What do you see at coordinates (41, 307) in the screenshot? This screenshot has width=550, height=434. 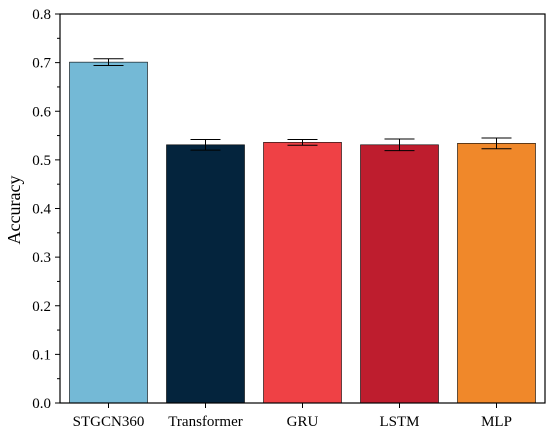 I see `y-tick-label-0-2: 0.2` at bounding box center [41, 307].